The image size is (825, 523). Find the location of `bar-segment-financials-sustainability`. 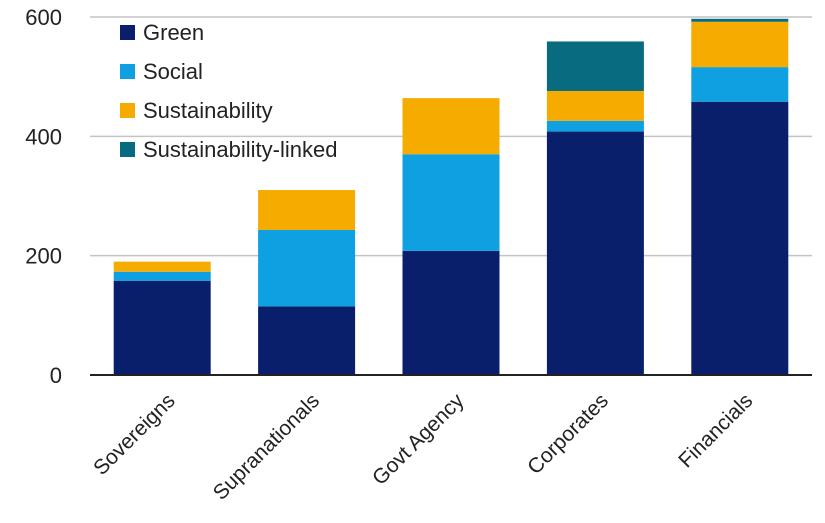

bar-segment-financials-sustainability is located at coordinates (740, 44).